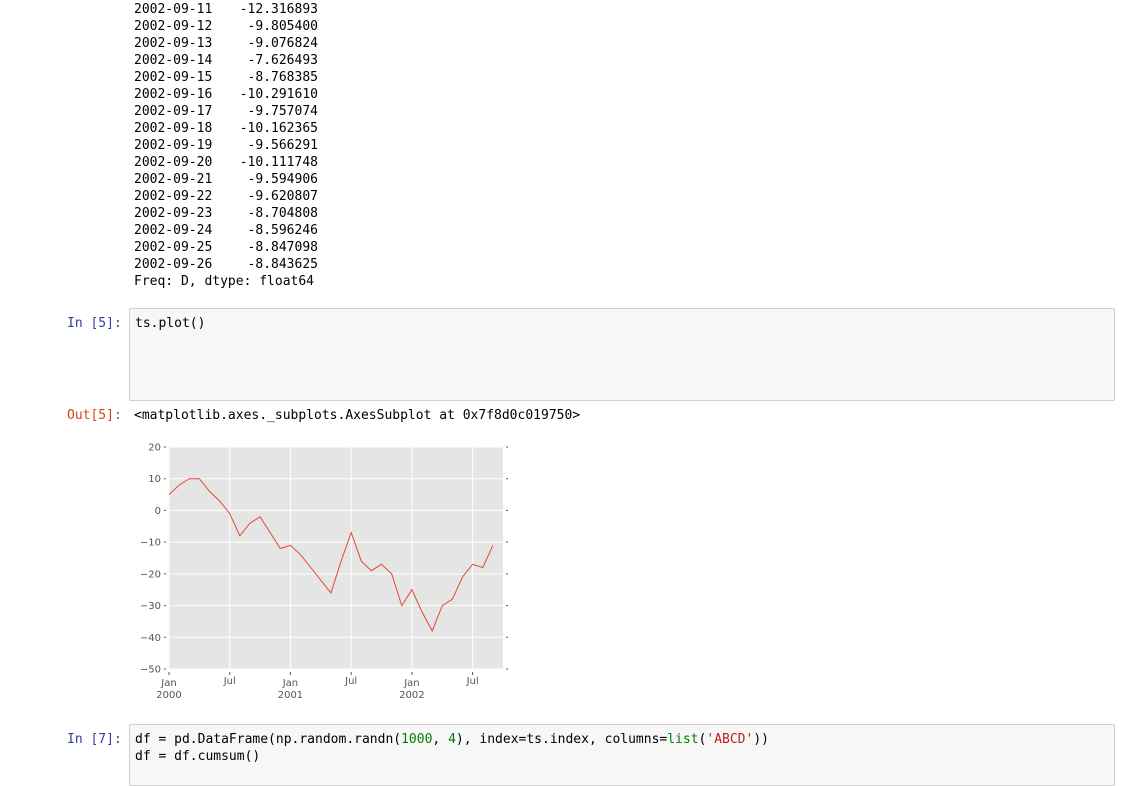 The image size is (1134, 786). I want to click on series-row: 2002-09-15 -8.768385, so click(226, 77).